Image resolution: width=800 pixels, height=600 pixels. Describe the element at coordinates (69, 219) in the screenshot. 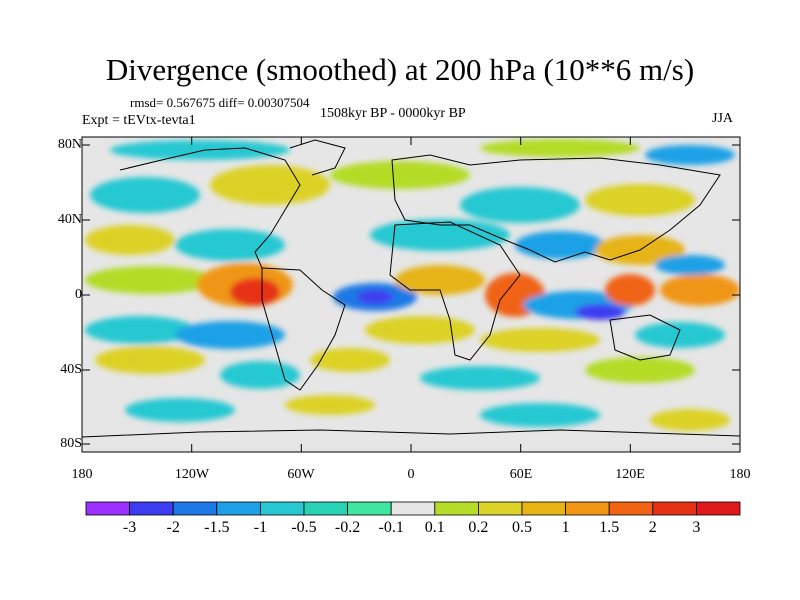

I see `lat-label: 40N` at that location.